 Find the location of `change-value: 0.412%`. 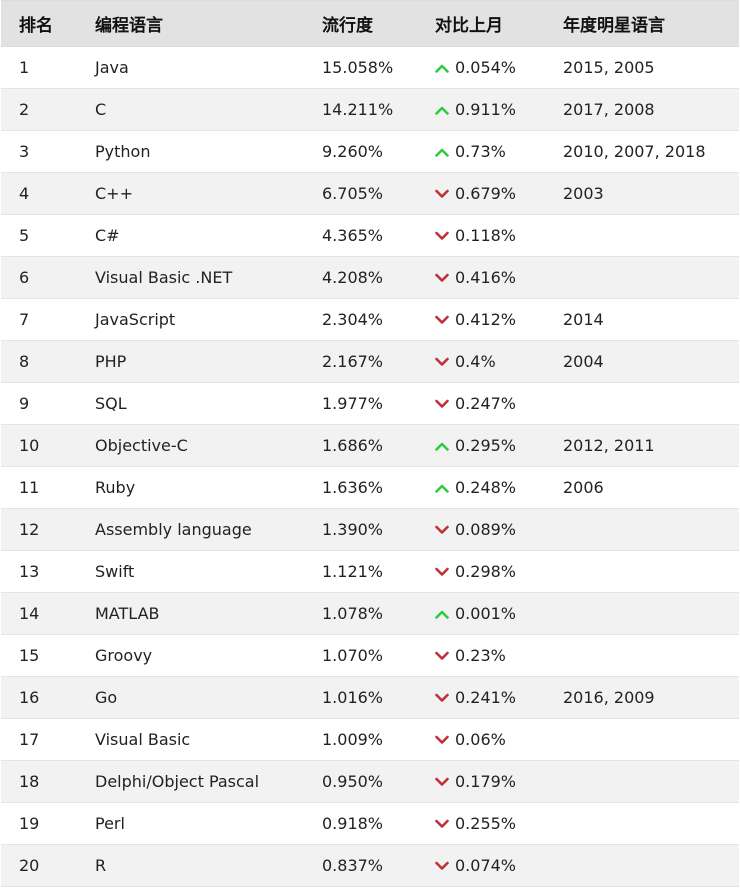

change-value: 0.412% is located at coordinates (486, 319).